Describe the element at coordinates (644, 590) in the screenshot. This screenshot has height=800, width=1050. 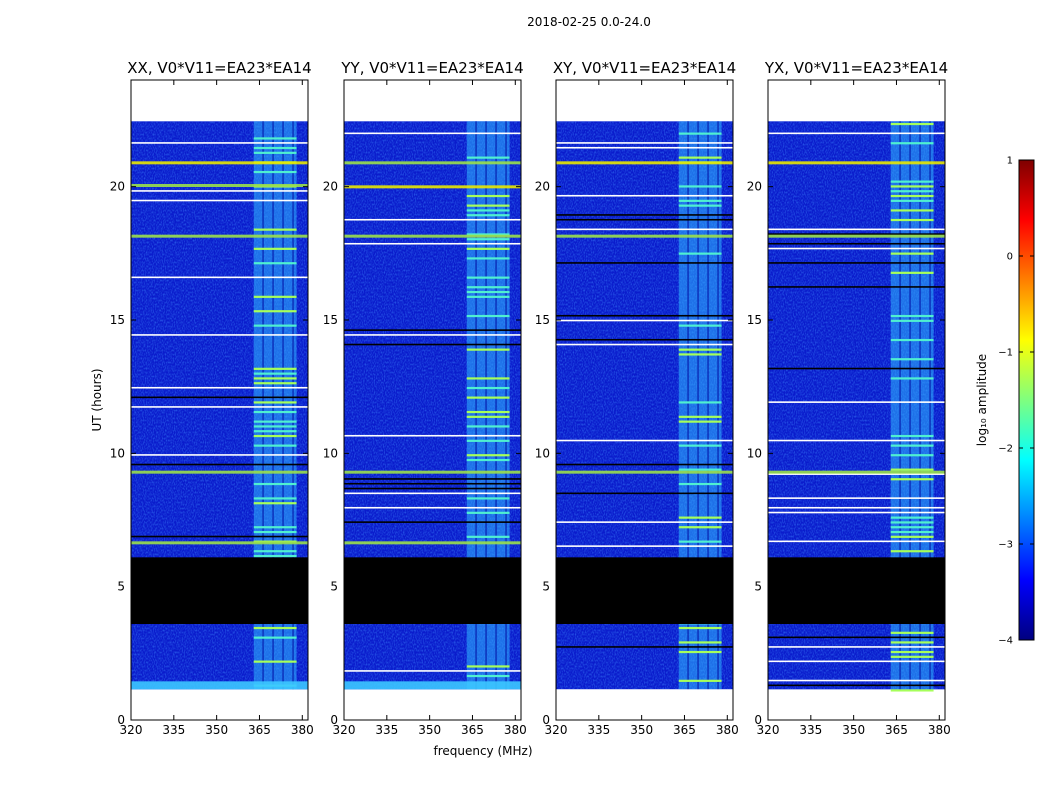
I see `no-data-block` at that location.